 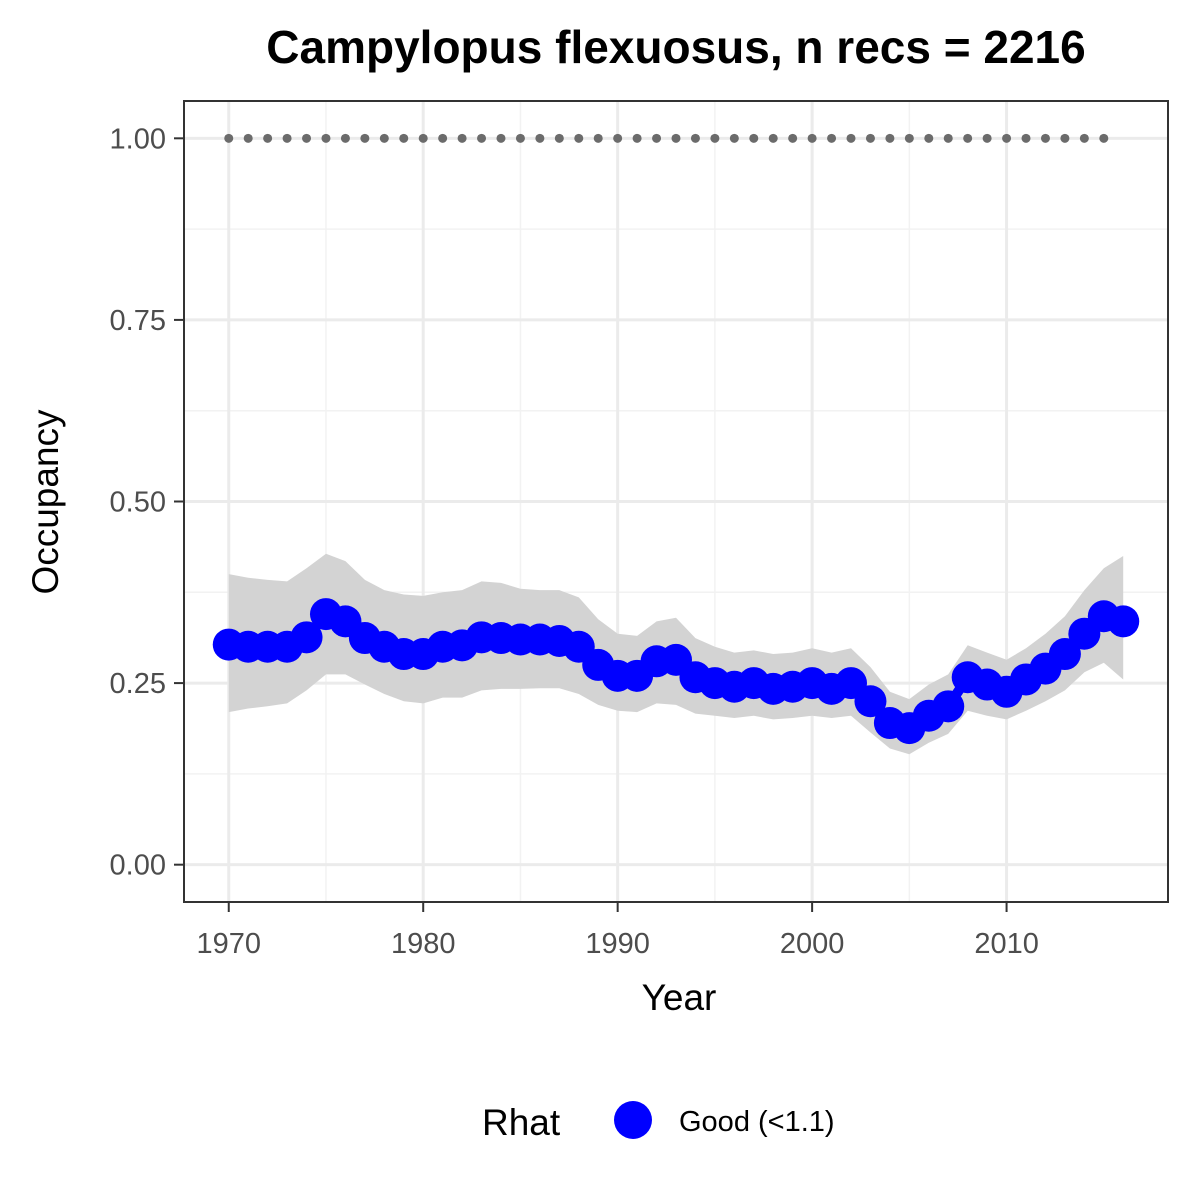 What do you see at coordinates (679, 997) in the screenshot?
I see `x-axis-title: Year` at bounding box center [679, 997].